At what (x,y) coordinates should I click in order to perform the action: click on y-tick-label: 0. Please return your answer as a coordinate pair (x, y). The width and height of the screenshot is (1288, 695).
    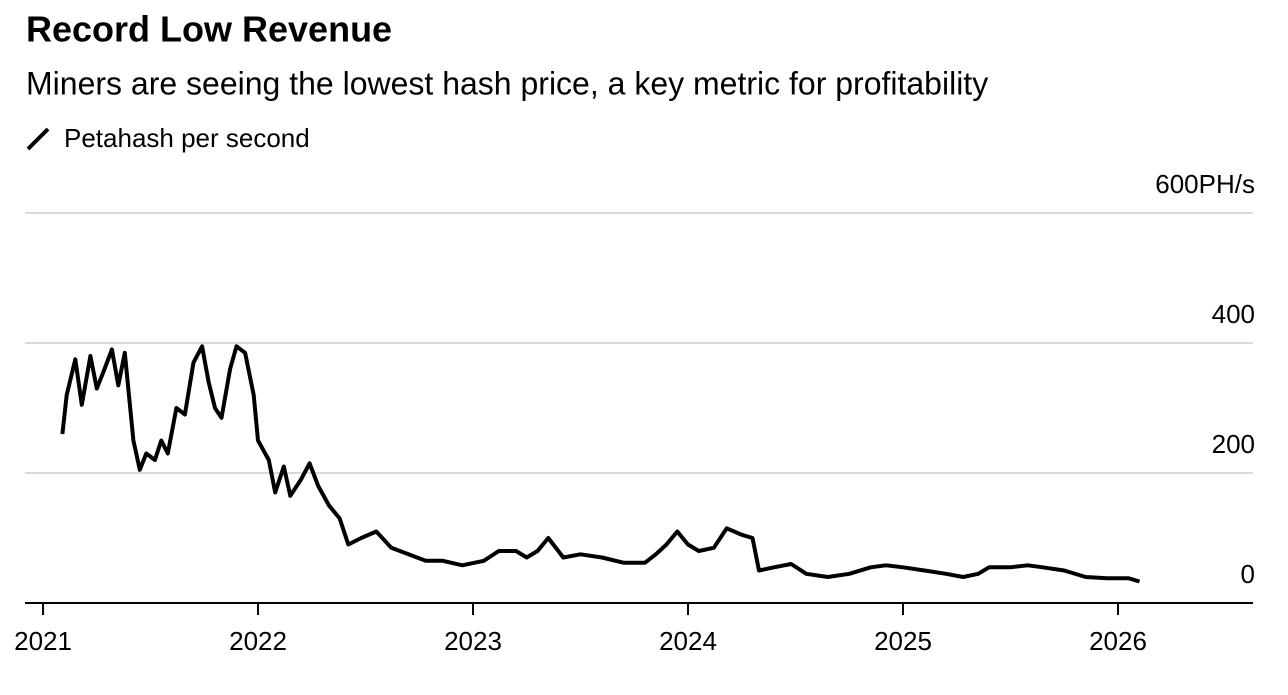
    Looking at the image, I should click on (1248, 574).